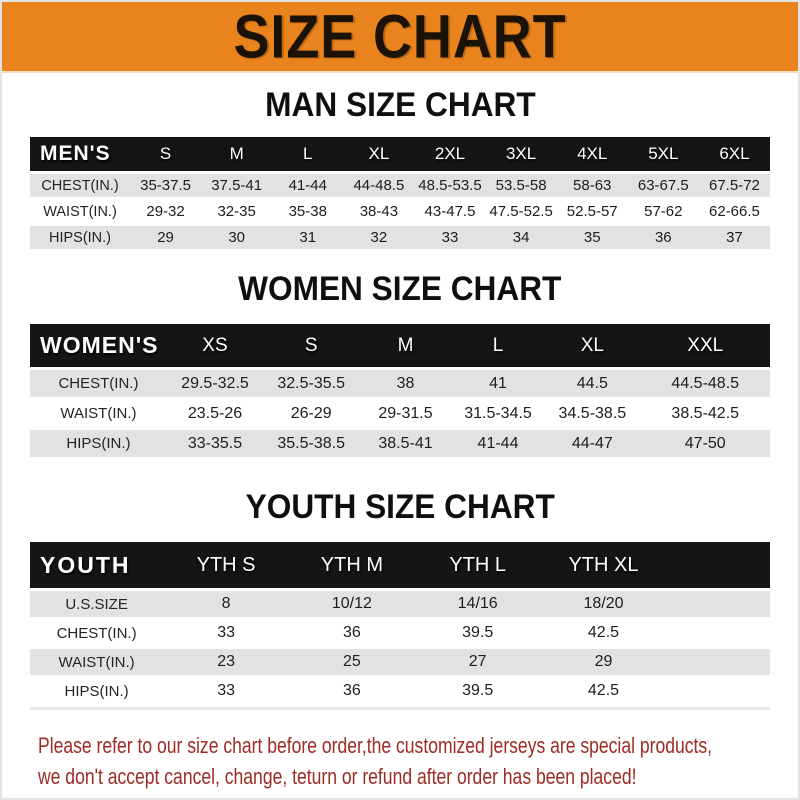  I want to click on column-header: XS, so click(215, 345).